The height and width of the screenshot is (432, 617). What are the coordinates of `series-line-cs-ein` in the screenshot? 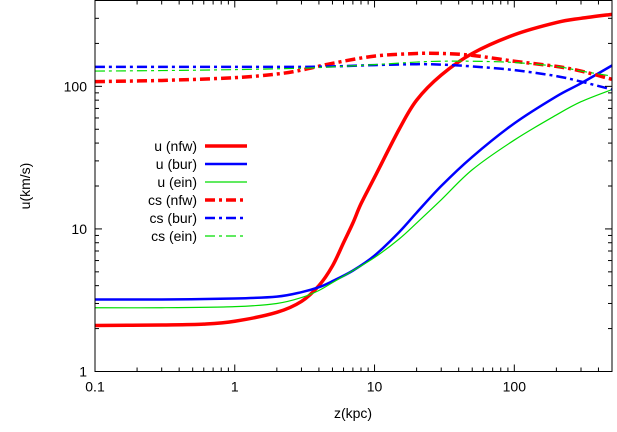 It's located at (353, 68).